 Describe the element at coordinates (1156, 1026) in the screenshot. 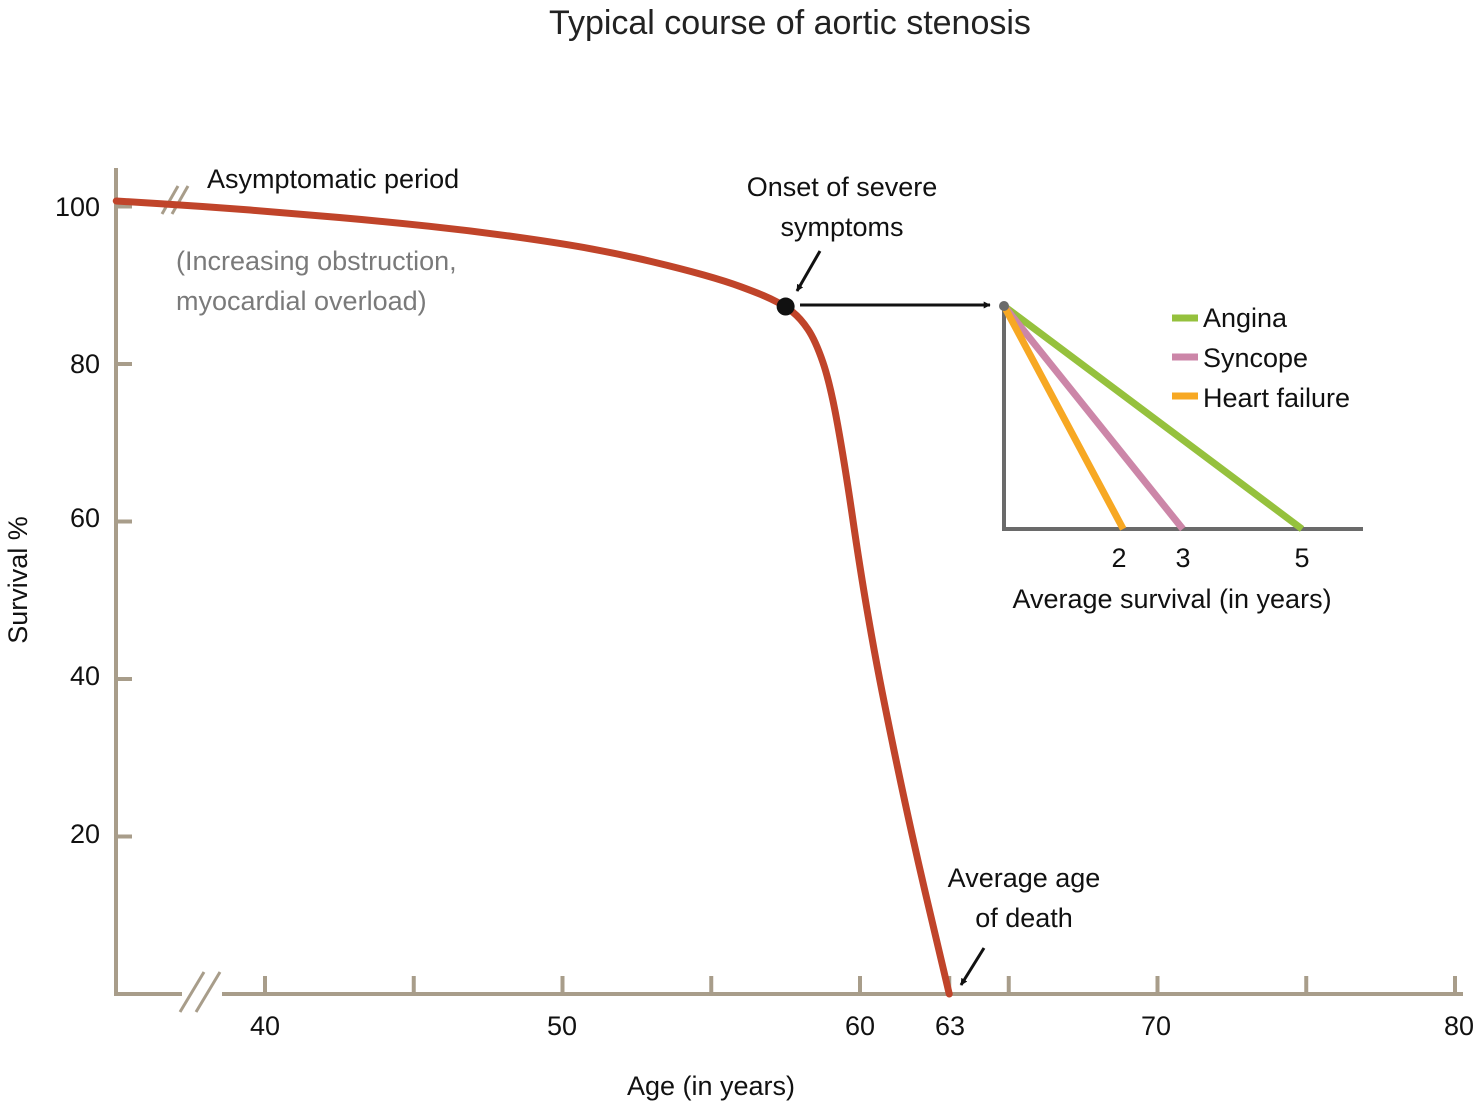

I see `x-tick-label: 70` at that location.